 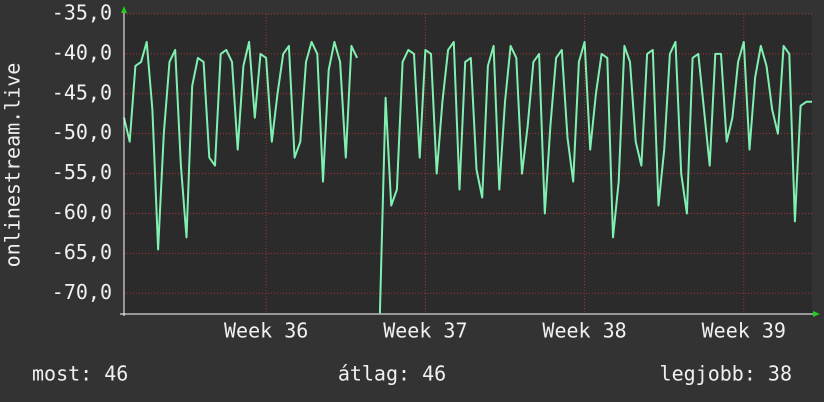 I want to click on y-tick-label: -40,0, so click(x=82, y=52).